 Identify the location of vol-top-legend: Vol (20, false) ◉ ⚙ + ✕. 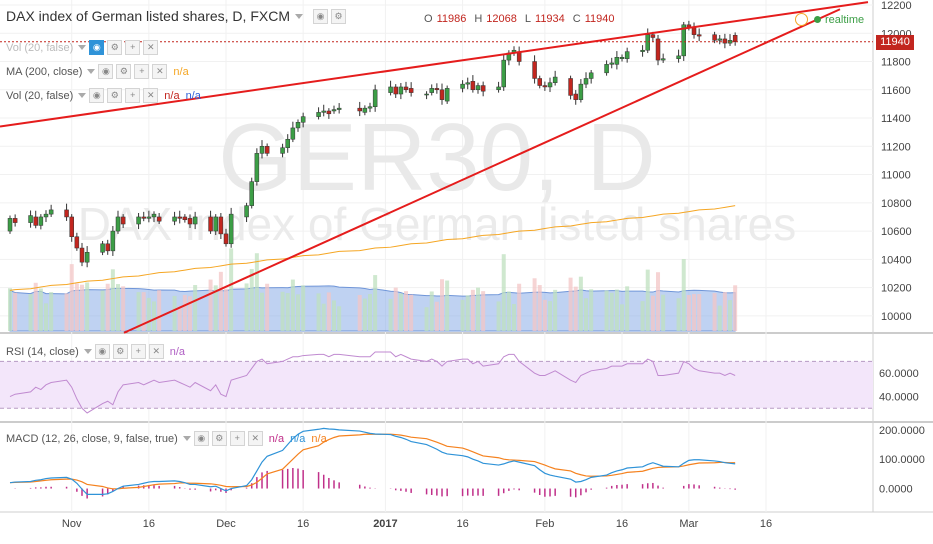
(82, 47).